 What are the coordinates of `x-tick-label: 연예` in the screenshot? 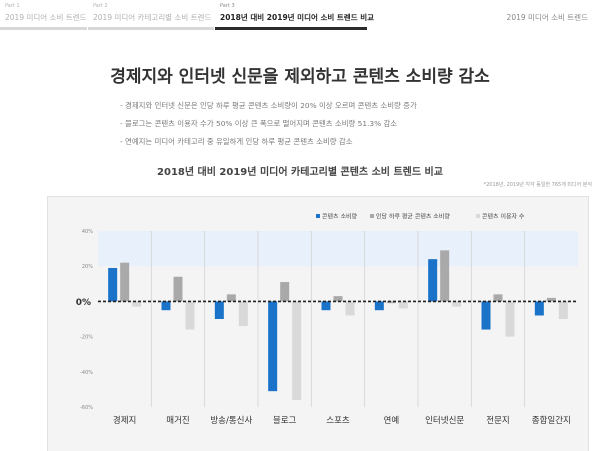 It's located at (392, 420).